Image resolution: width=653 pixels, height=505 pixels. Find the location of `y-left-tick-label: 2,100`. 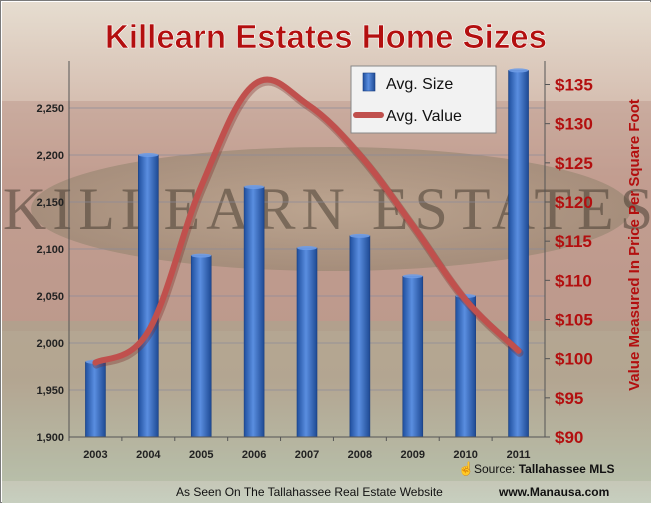

y-left-tick-label: 2,100 is located at coordinates (50, 250).